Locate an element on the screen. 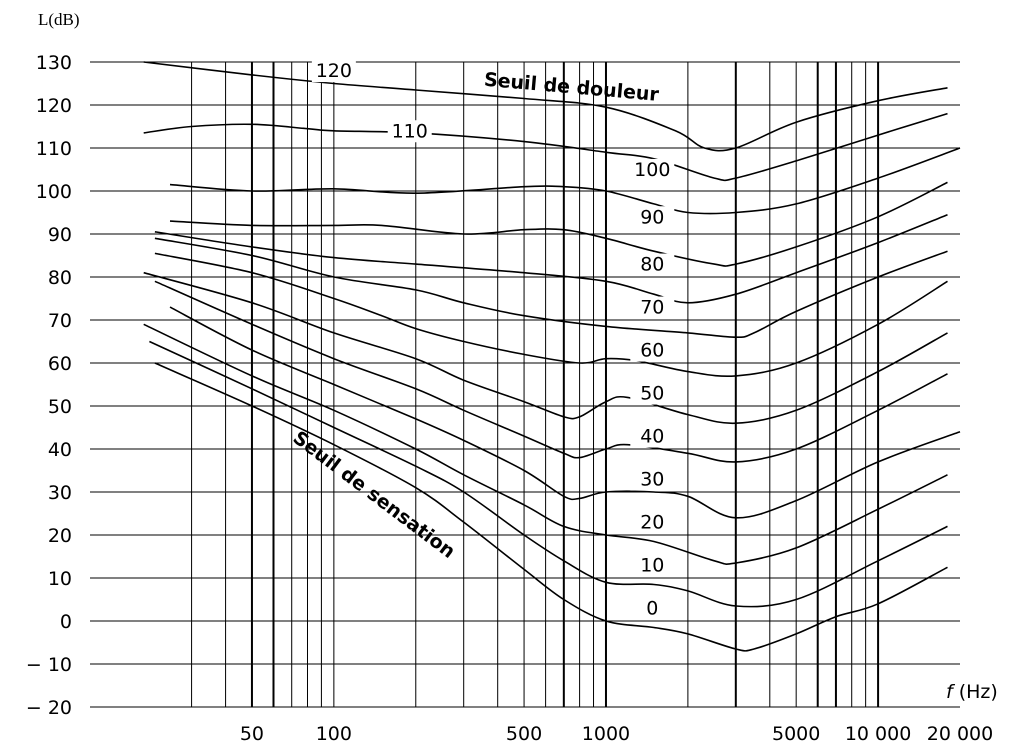 This screenshot has height=752, width=1024. y-tick-label: 40 is located at coordinates (60, 450).